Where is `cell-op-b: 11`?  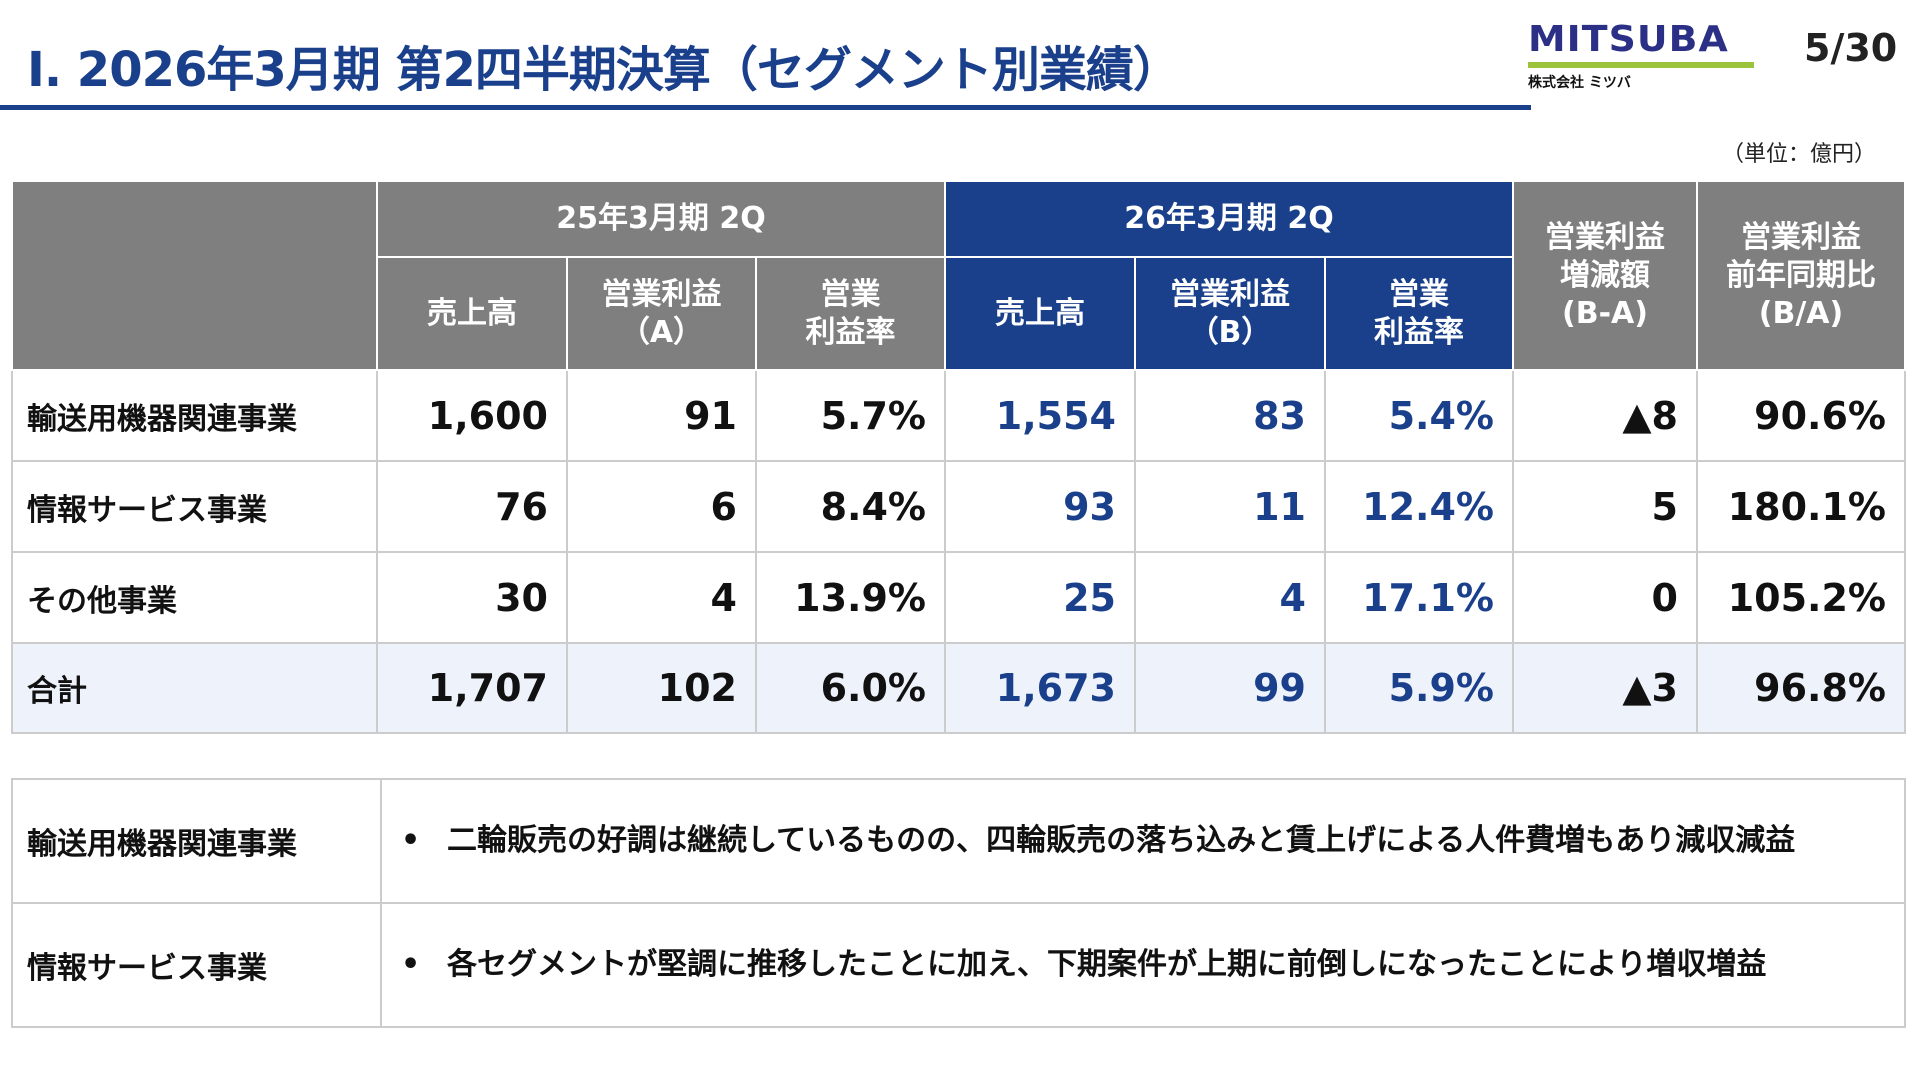 cell-op-b: 11 is located at coordinates (1230, 506).